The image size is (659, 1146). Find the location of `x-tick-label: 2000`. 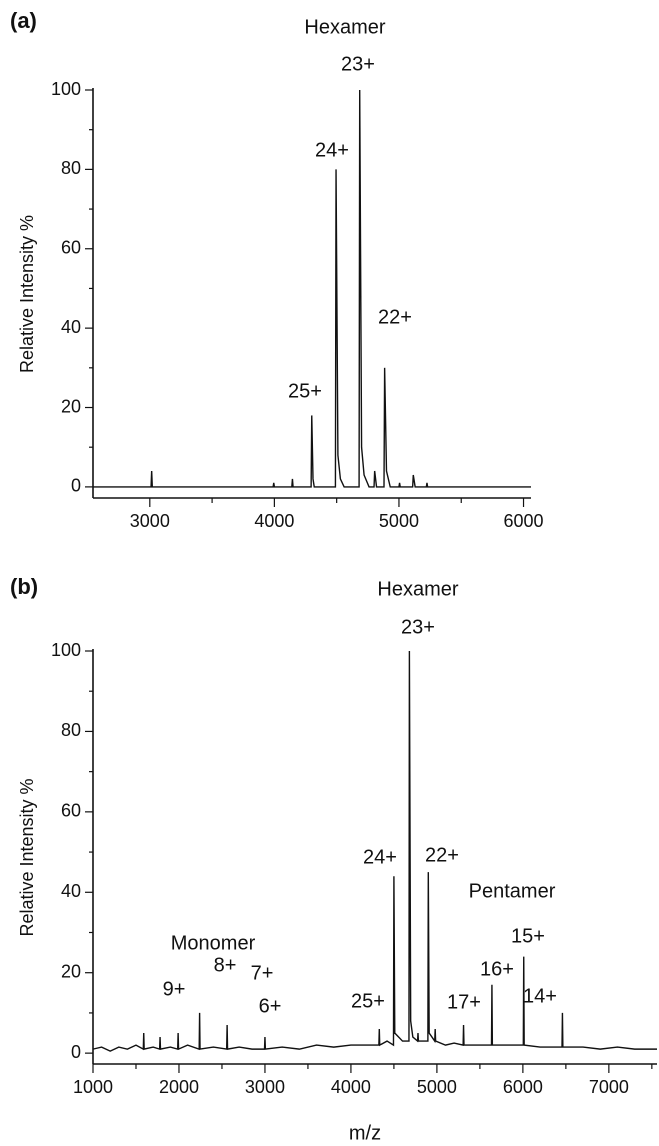

x-tick-label: 2000 is located at coordinates (179, 1087).